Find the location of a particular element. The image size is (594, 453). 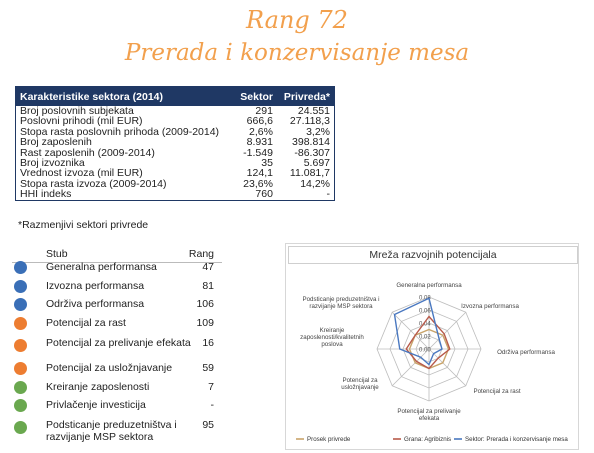

economy-value: 11.081,7 is located at coordinates (309, 173).